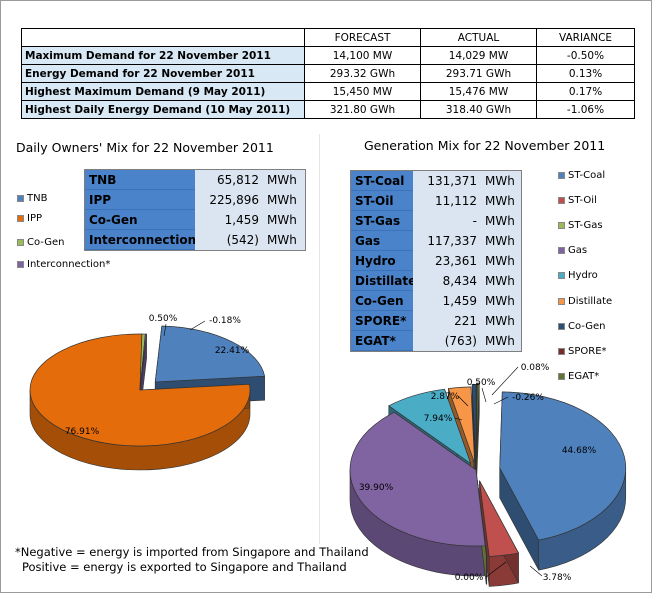 Image resolution: width=652 pixels, height=593 pixels. What do you see at coordinates (140, 180) in the screenshot?
I see `owners-name: TNB` at bounding box center [140, 180].